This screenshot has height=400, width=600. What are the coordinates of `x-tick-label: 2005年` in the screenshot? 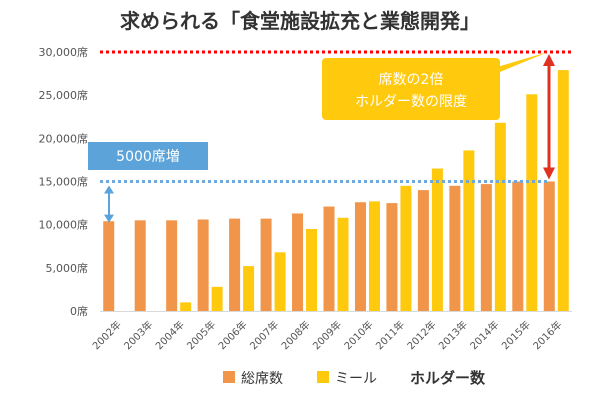 It's located at (201, 335).